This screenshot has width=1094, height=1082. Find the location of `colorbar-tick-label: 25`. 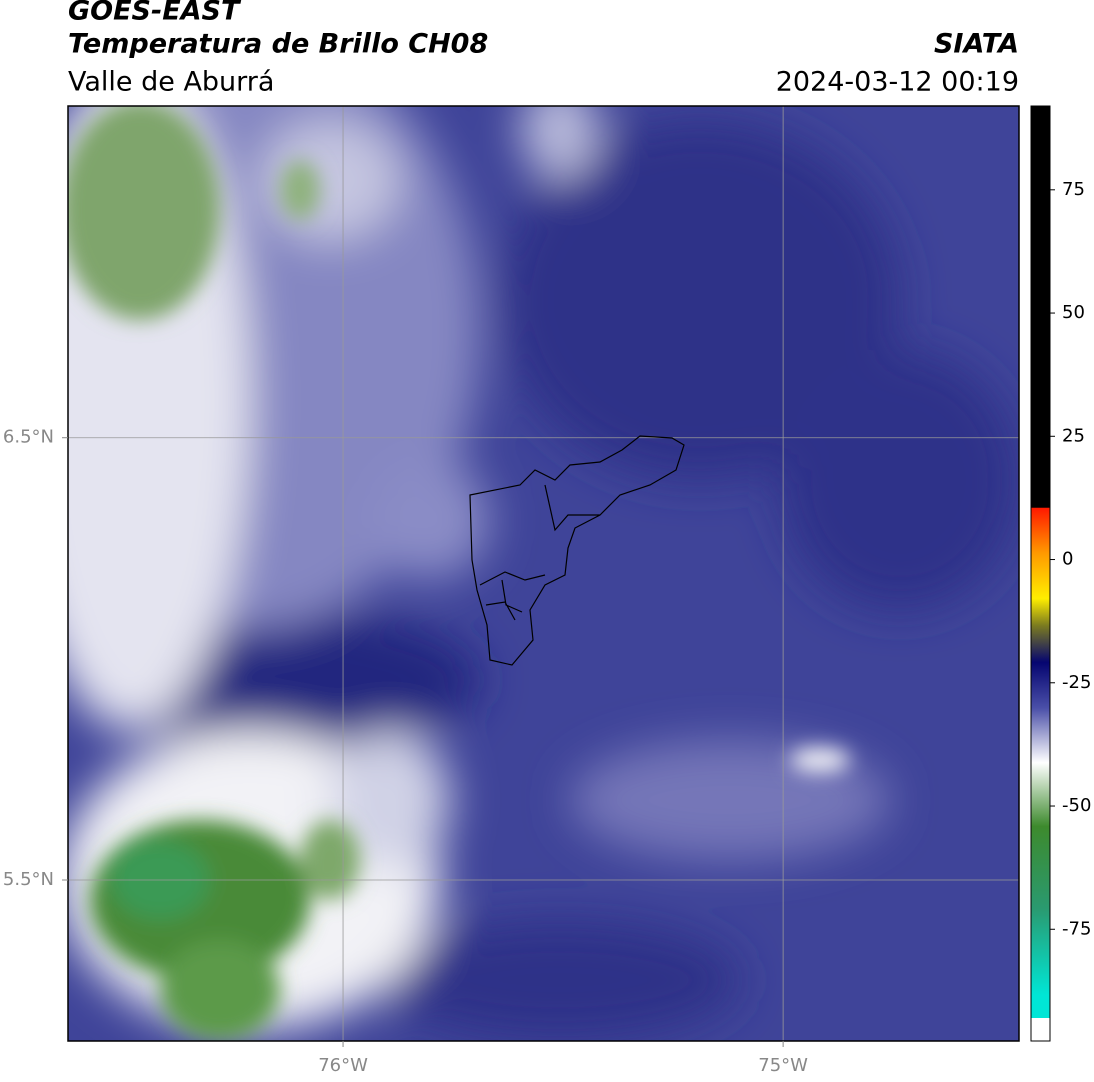

colorbar-tick-label: 25 is located at coordinates (1073, 435).